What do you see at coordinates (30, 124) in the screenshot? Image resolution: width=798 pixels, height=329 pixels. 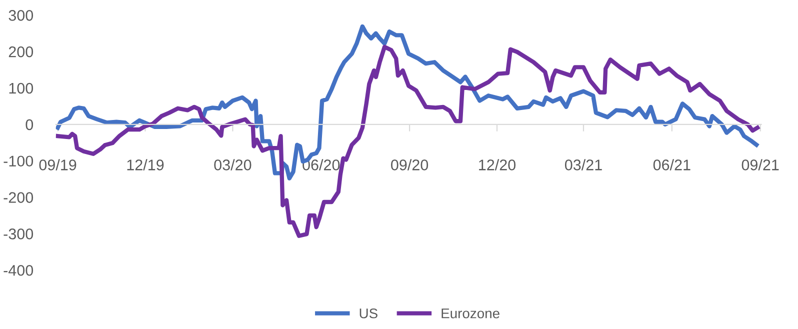 I see `y-tick-label: 0` at bounding box center [30, 124].